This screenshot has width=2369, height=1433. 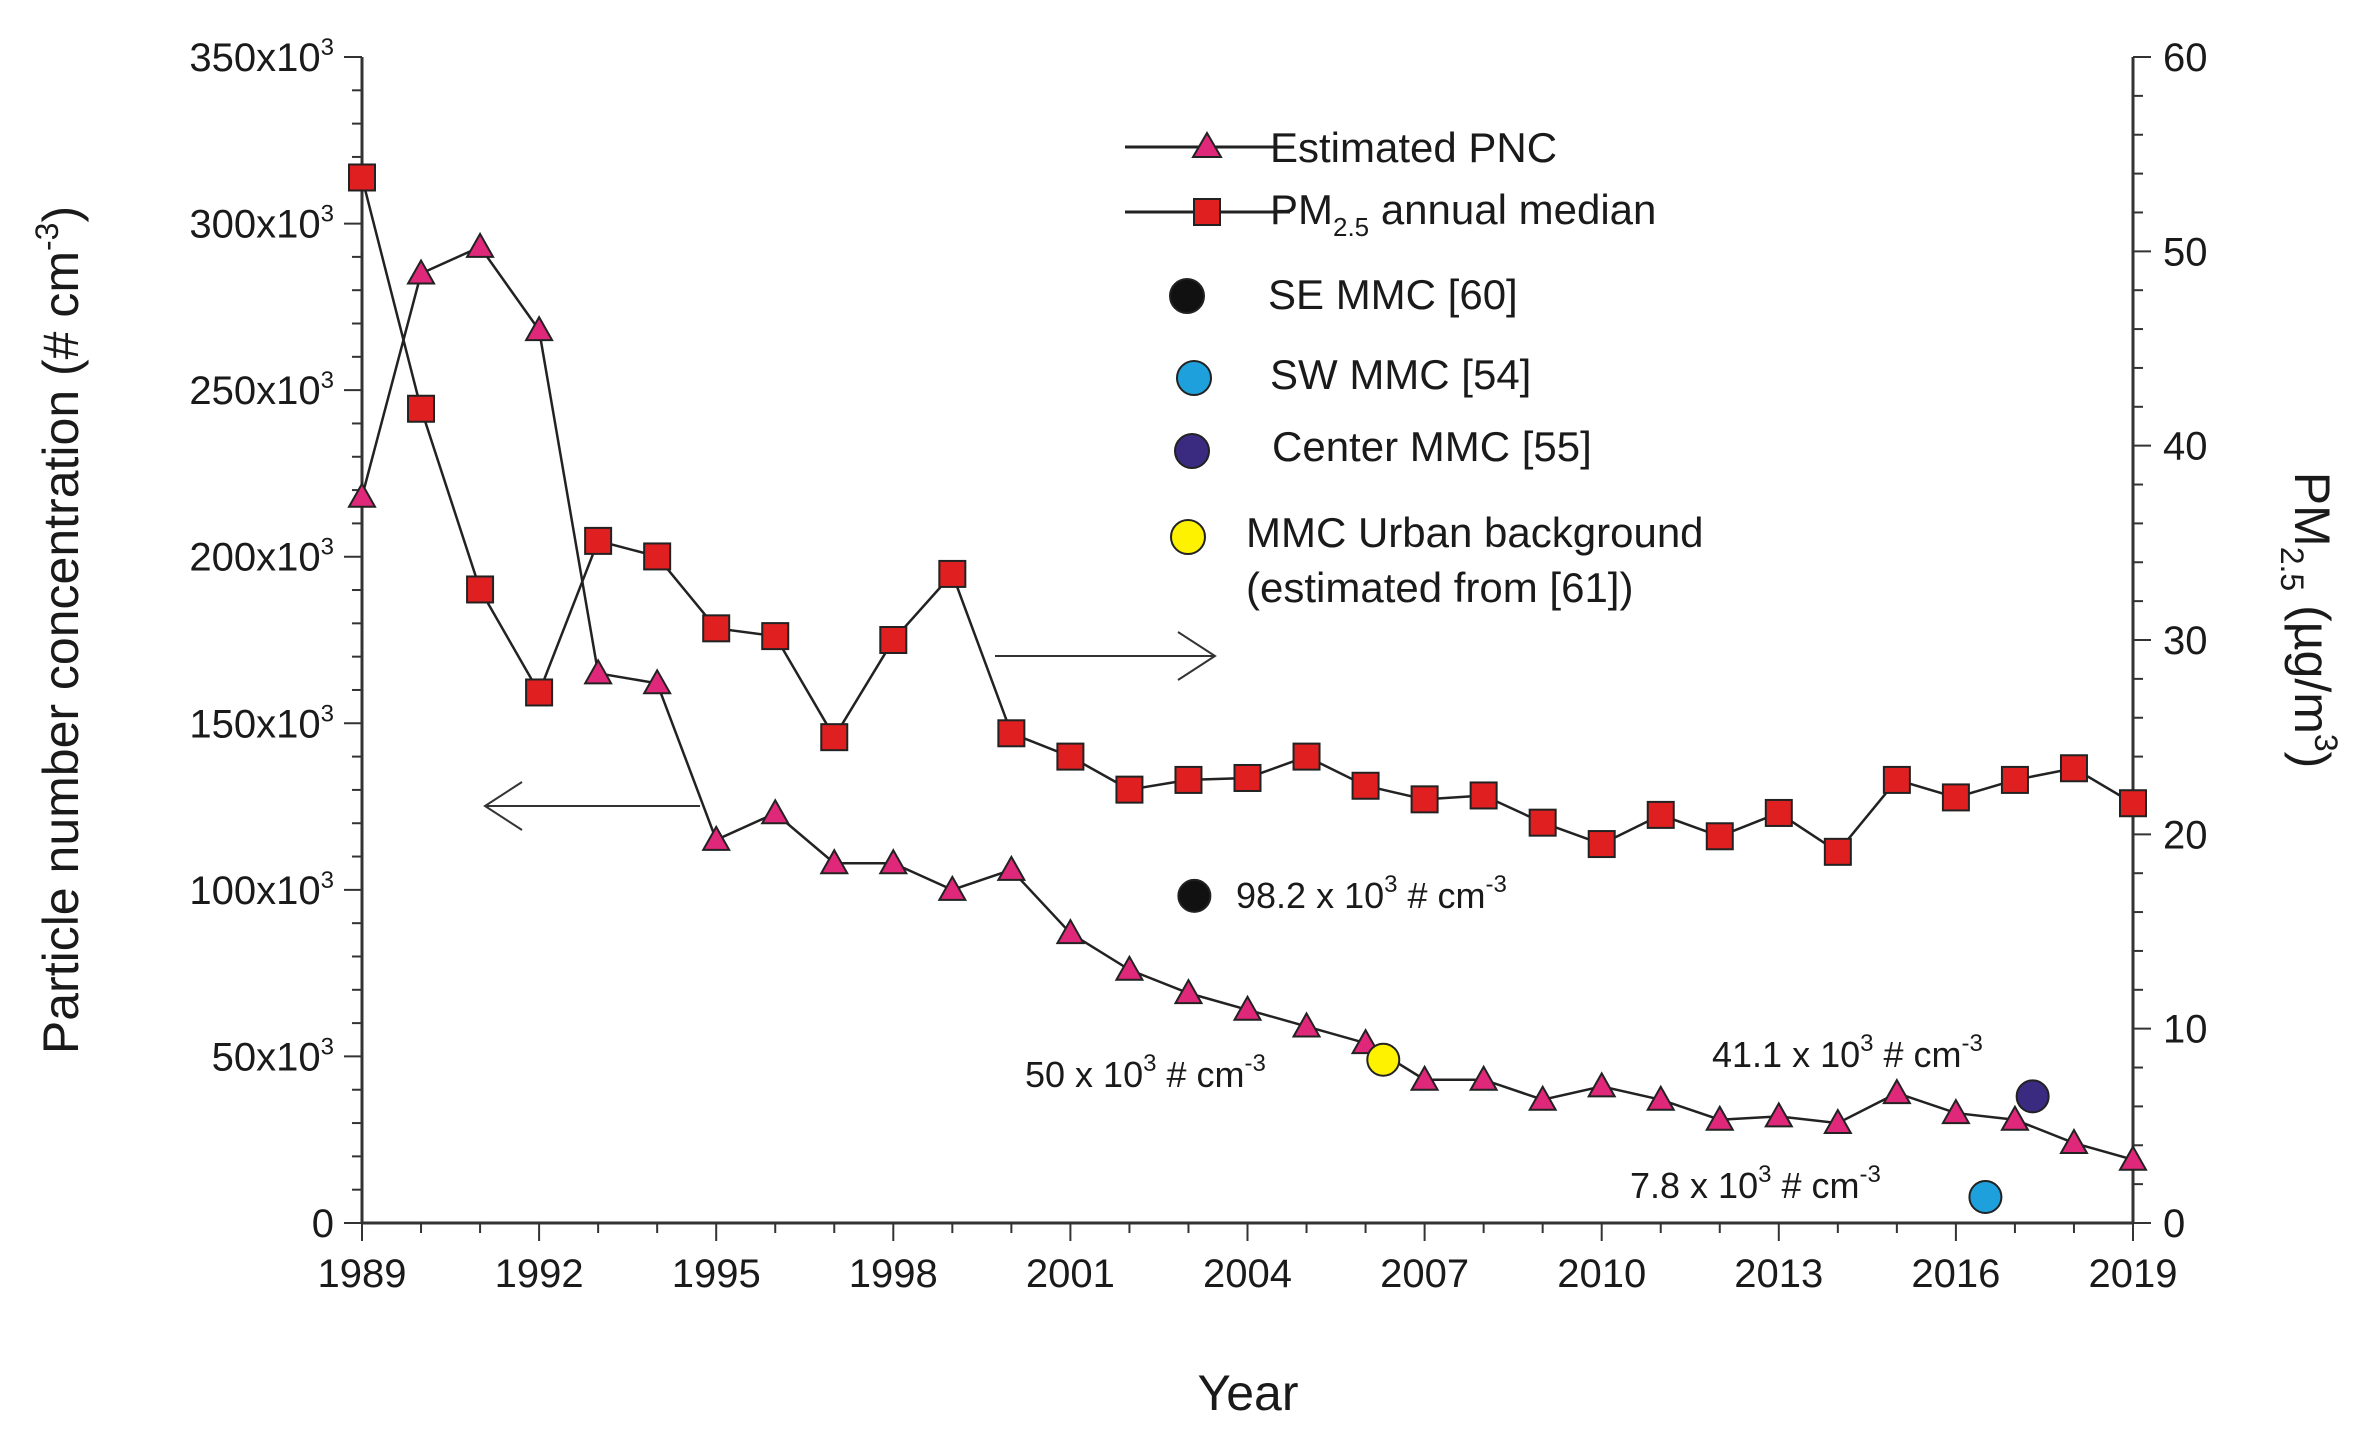 I want to click on x-tick-label: 1992, so click(x=539, y=1274).